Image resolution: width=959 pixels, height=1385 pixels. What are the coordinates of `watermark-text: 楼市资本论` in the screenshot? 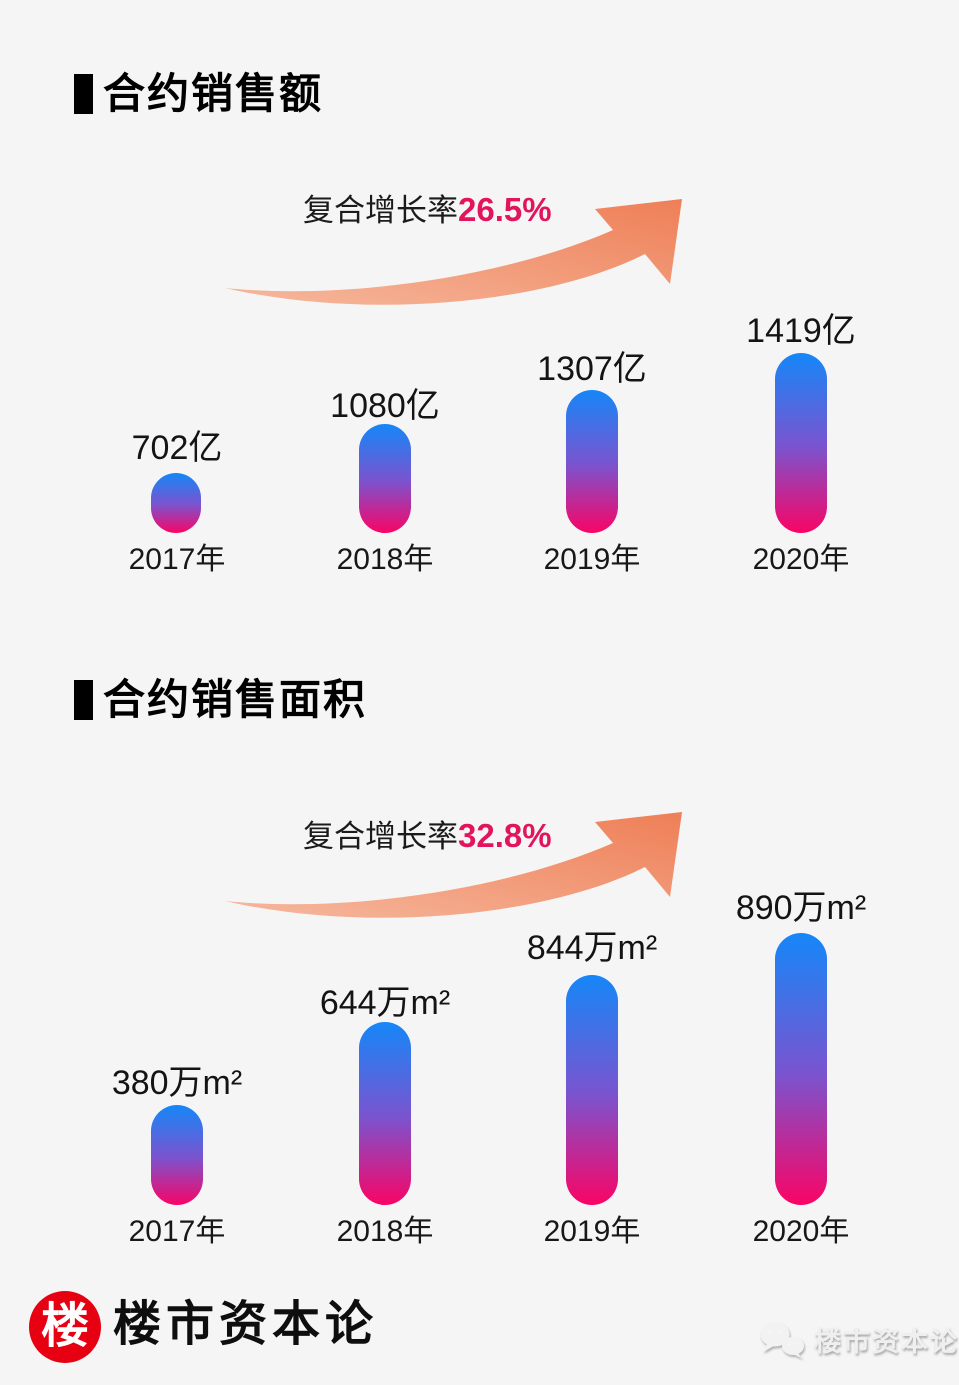 It's located at (886, 1342).